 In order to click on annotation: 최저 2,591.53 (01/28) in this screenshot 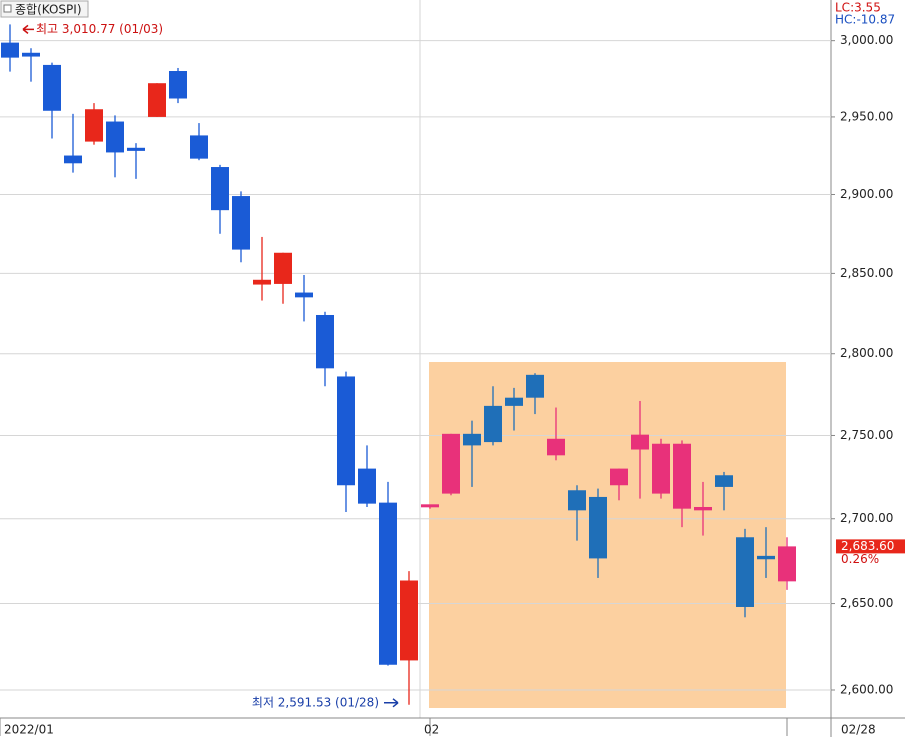, I will do `click(315, 702)`.